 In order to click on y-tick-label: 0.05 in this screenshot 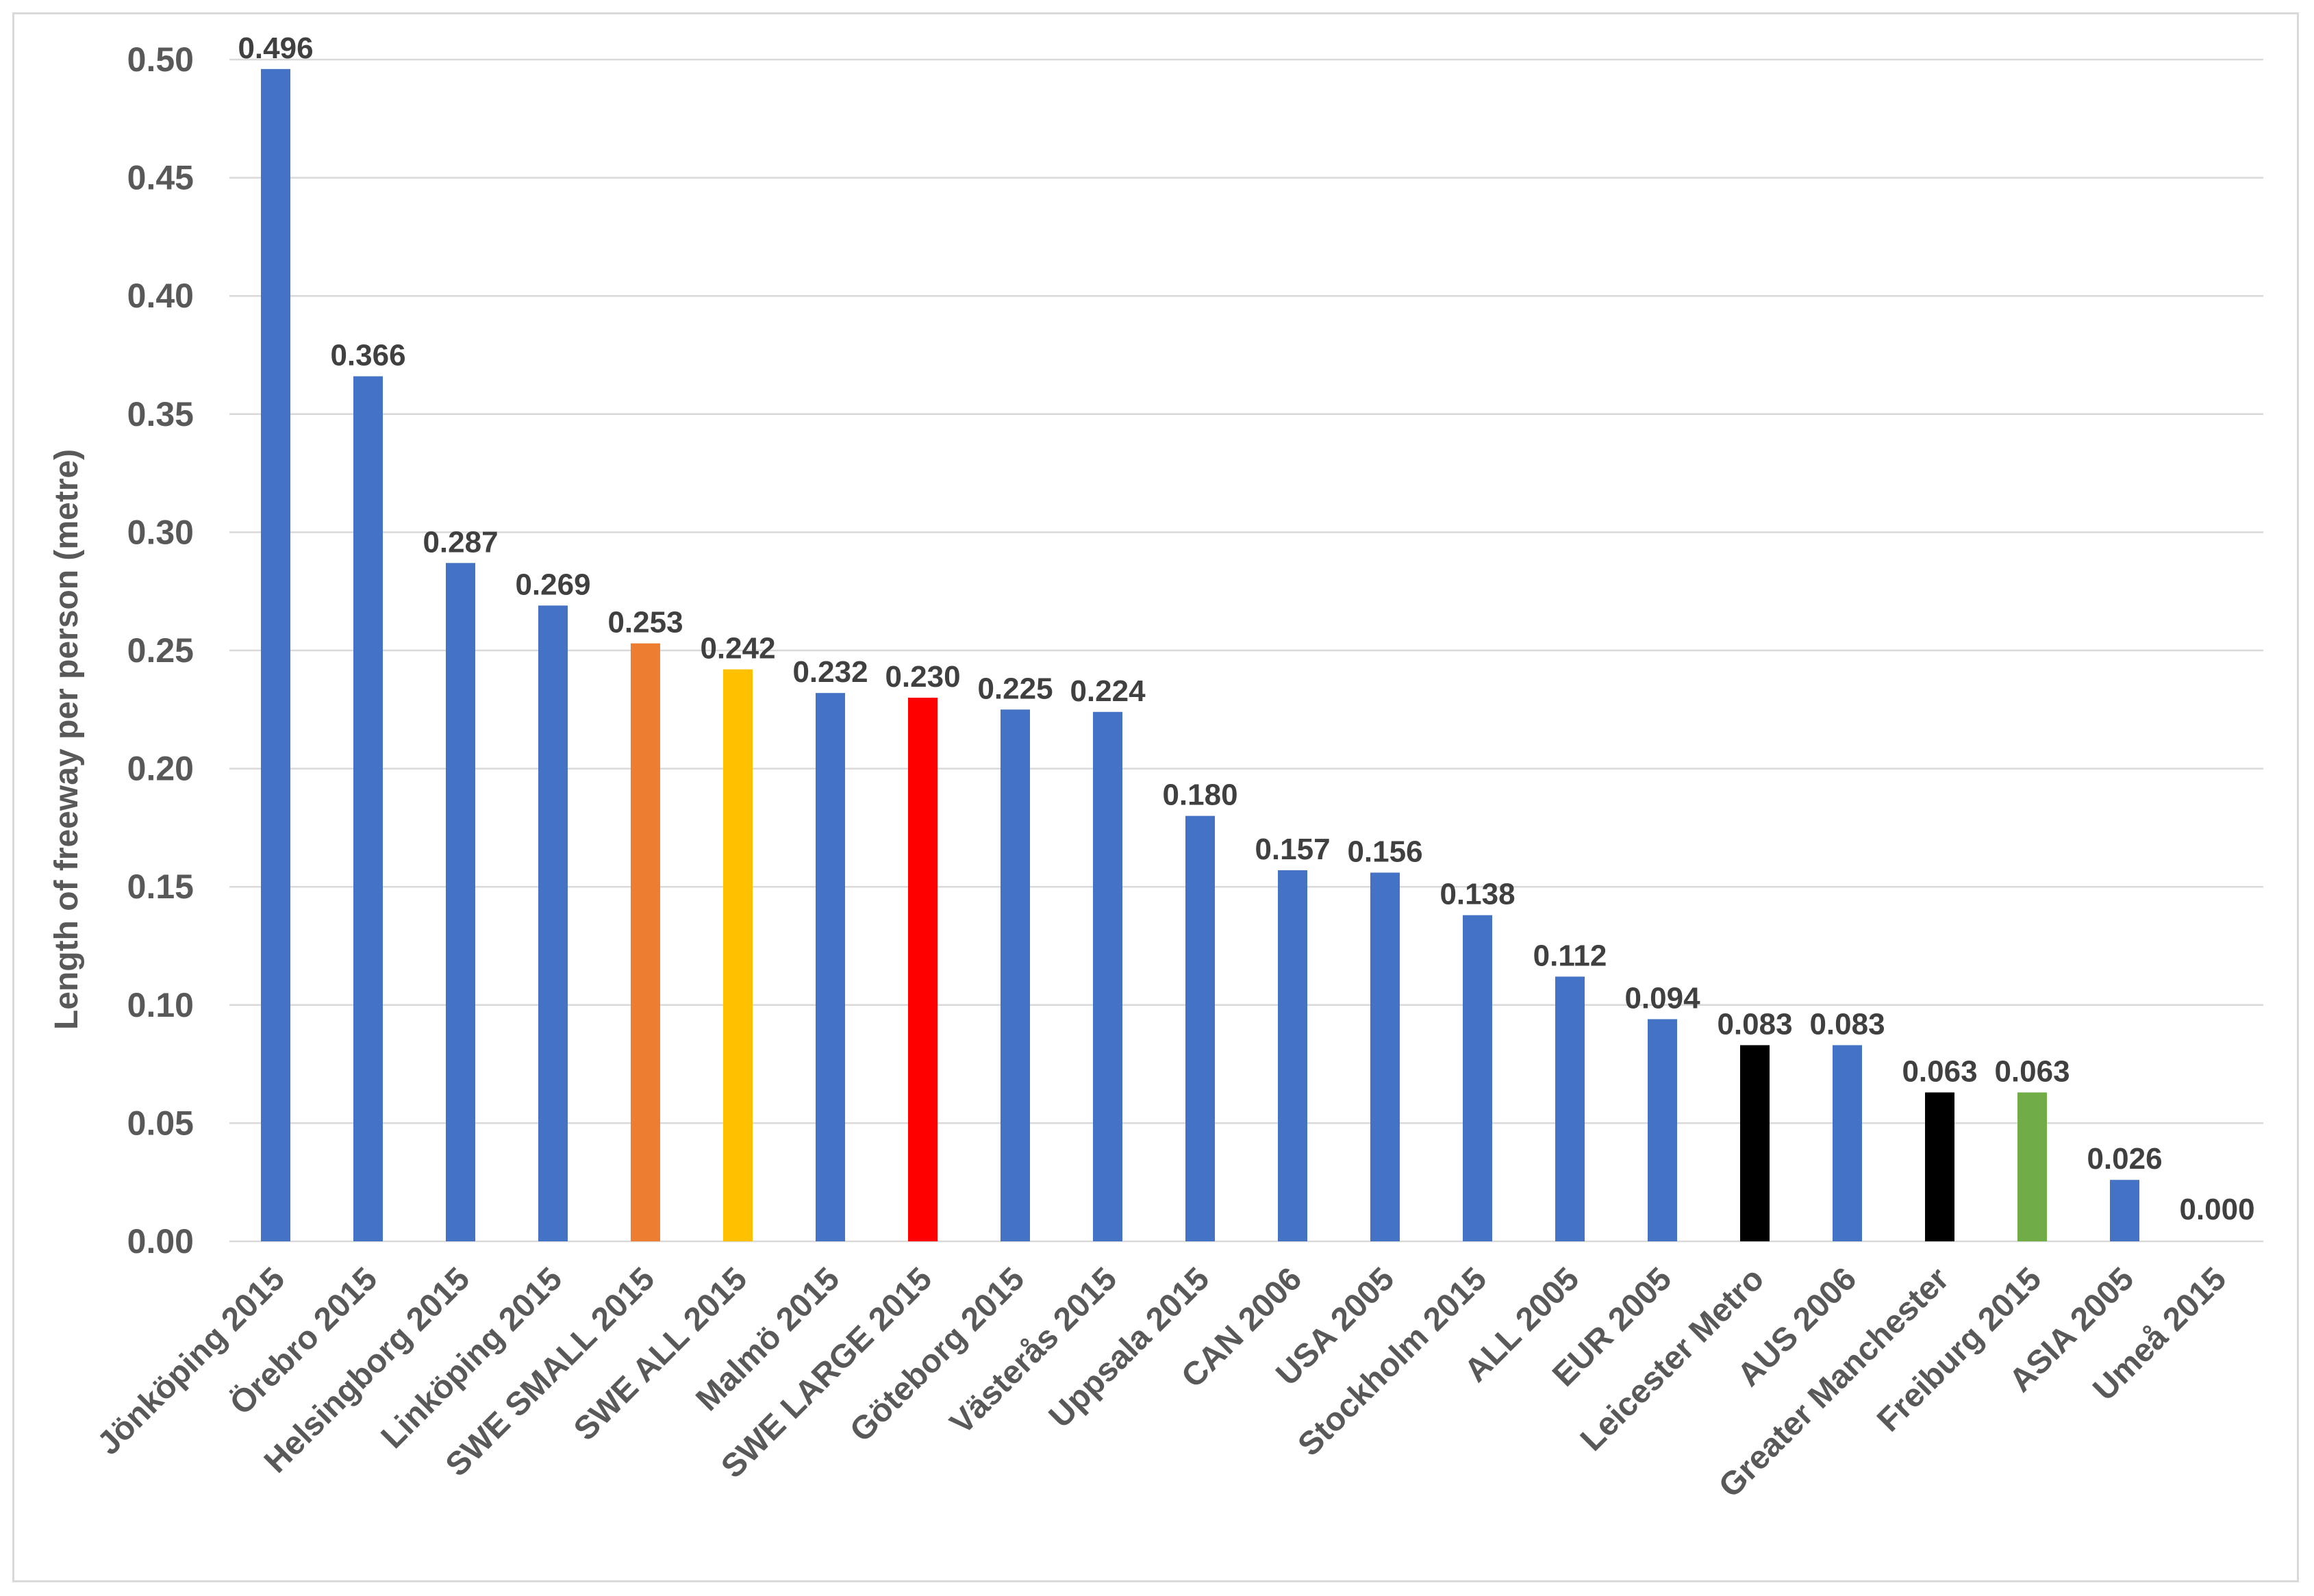, I will do `click(160, 1123)`.